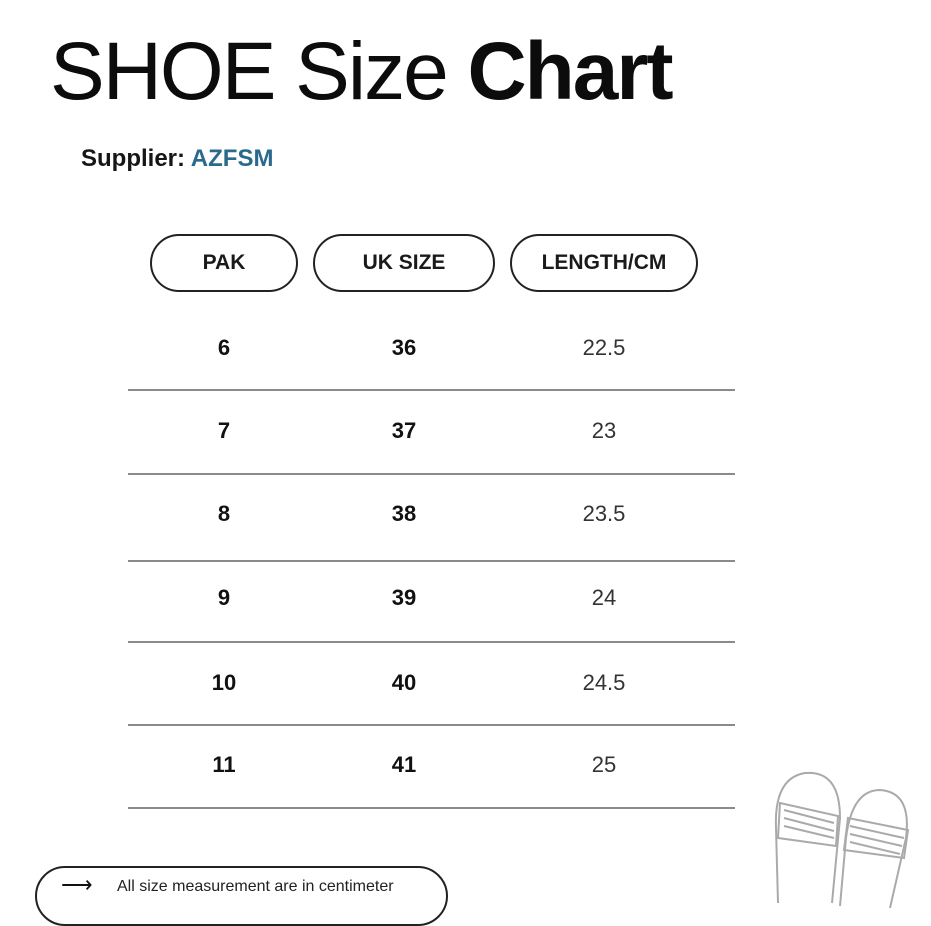  What do you see at coordinates (224, 597) in the screenshot?
I see `cell-pak: 9` at bounding box center [224, 597].